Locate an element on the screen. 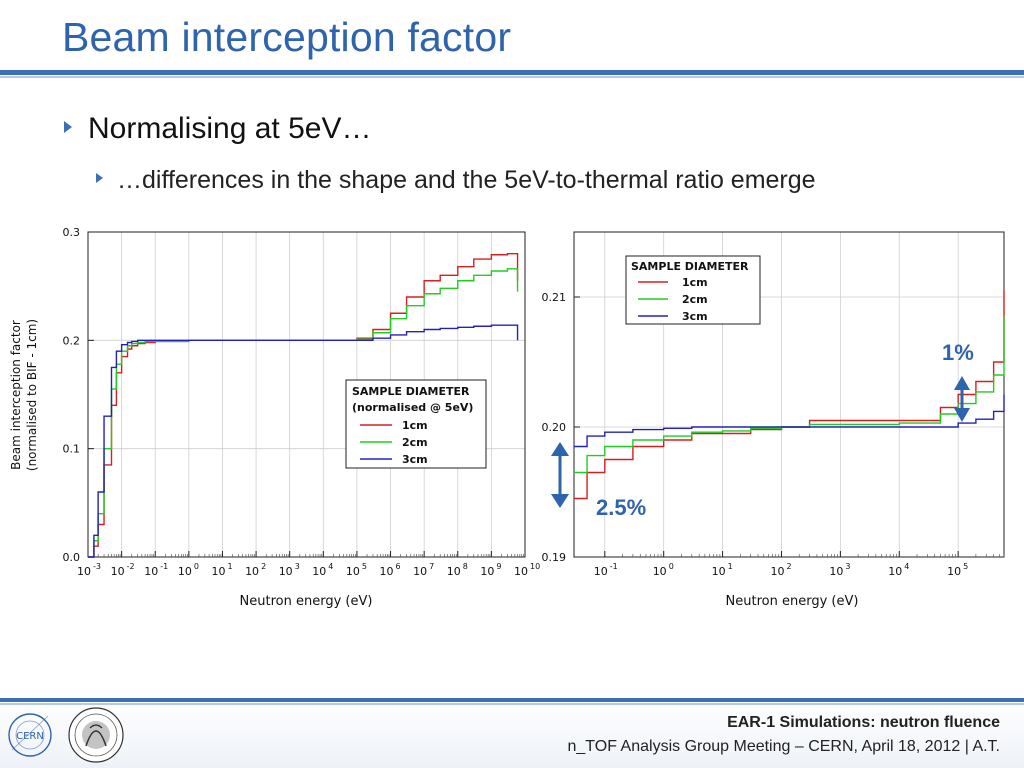 The image size is (1024, 768). x-tick-exponent: 6 is located at coordinates (398, 566).